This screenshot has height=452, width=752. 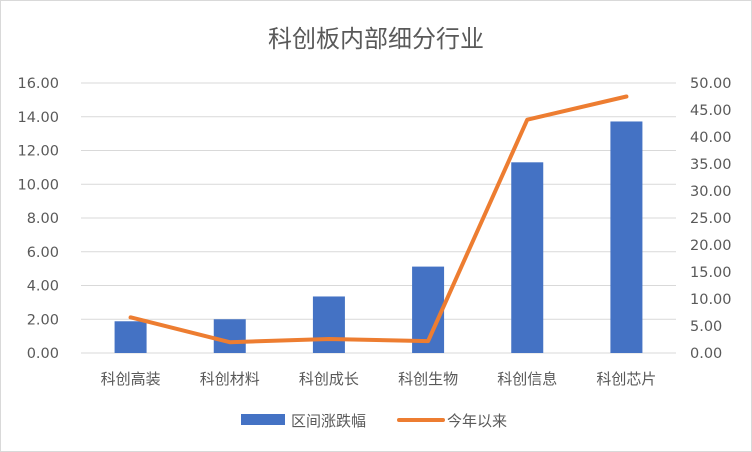 What do you see at coordinates (711, 246) in the screenshot?
I see `right-tick-label: 20.00` at bounding box center [711, 246].